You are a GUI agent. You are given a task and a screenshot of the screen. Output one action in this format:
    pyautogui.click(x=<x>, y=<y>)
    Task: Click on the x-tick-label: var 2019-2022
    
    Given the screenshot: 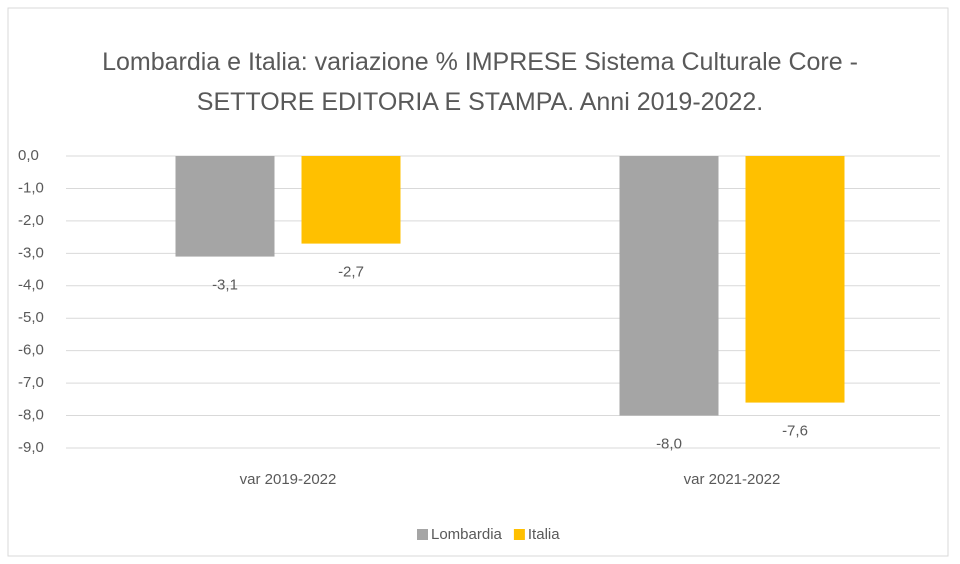 What is the action you would take?
    pyautogui.click(x=288, y=479)
    